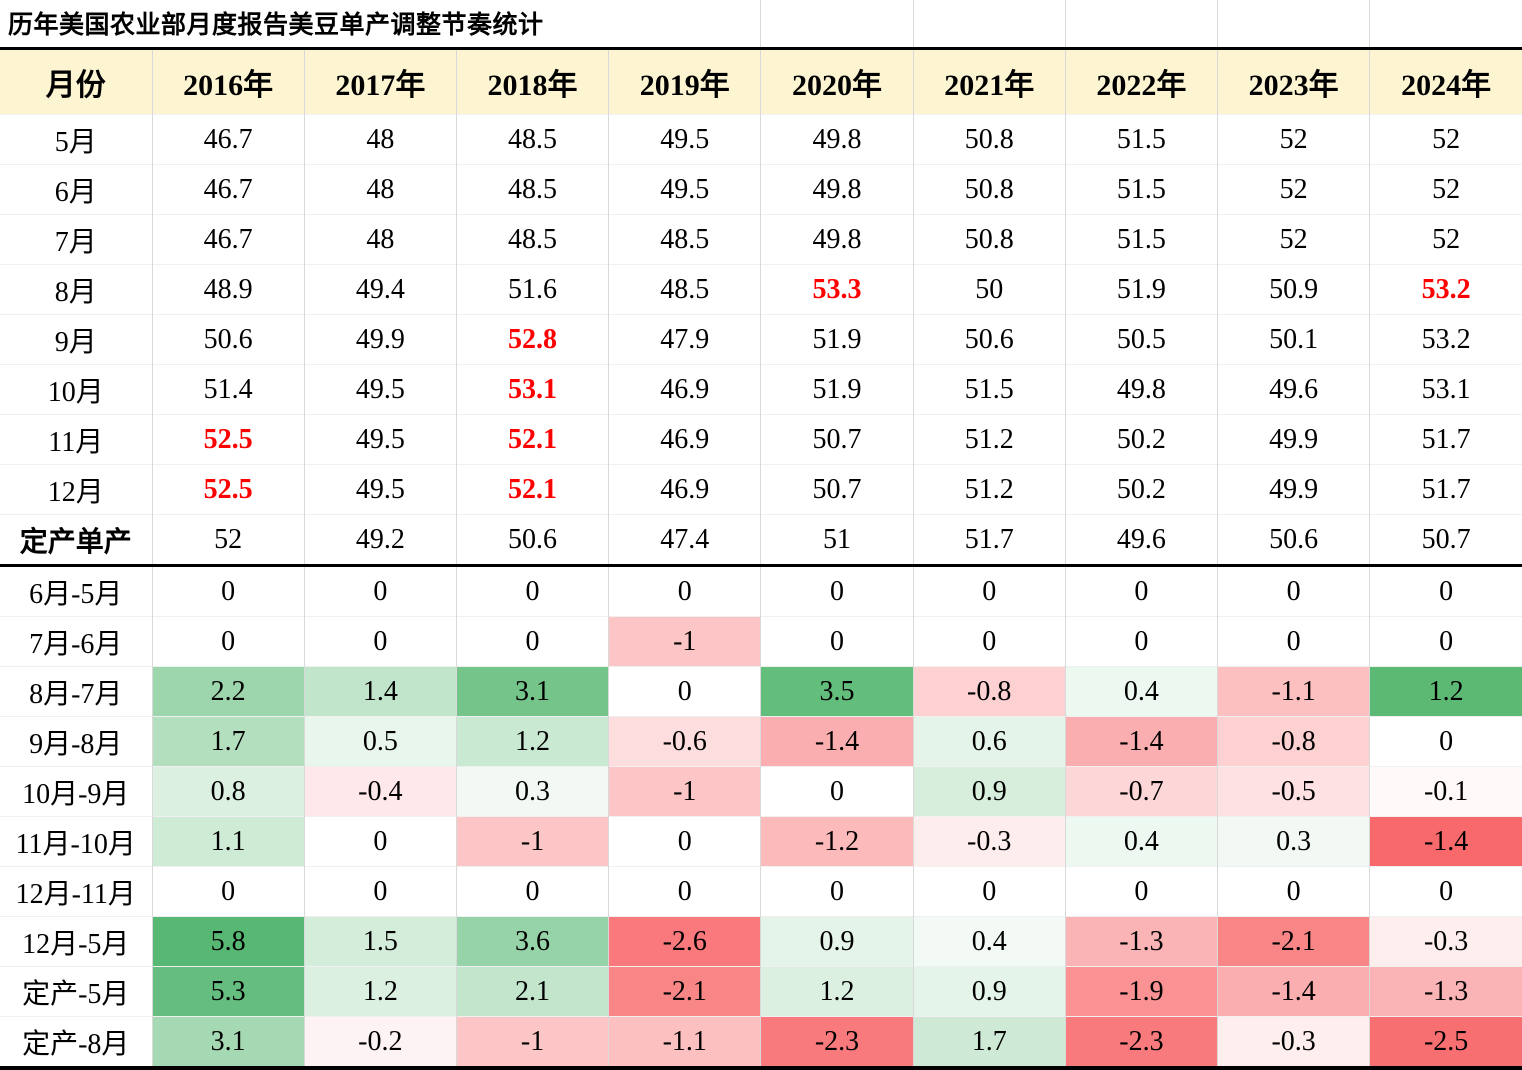  Describe the element at coordinates (1141, 791) in the screenshot. I see `diff-cell: -0.7` at that location.